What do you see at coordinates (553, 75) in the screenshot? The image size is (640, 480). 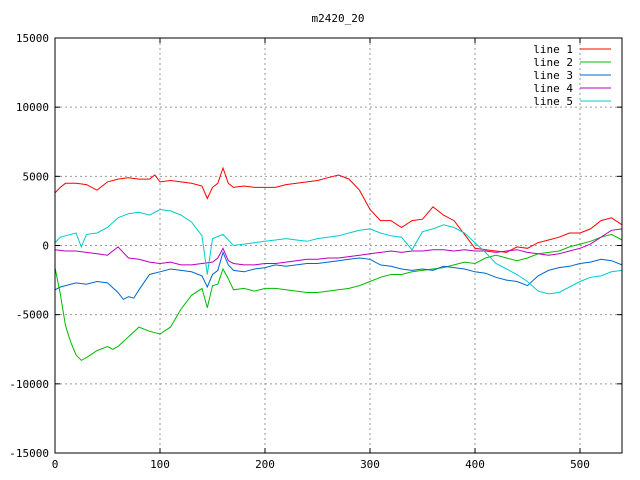 I see `legend-label: line 3` at bounding box center [553, 75].